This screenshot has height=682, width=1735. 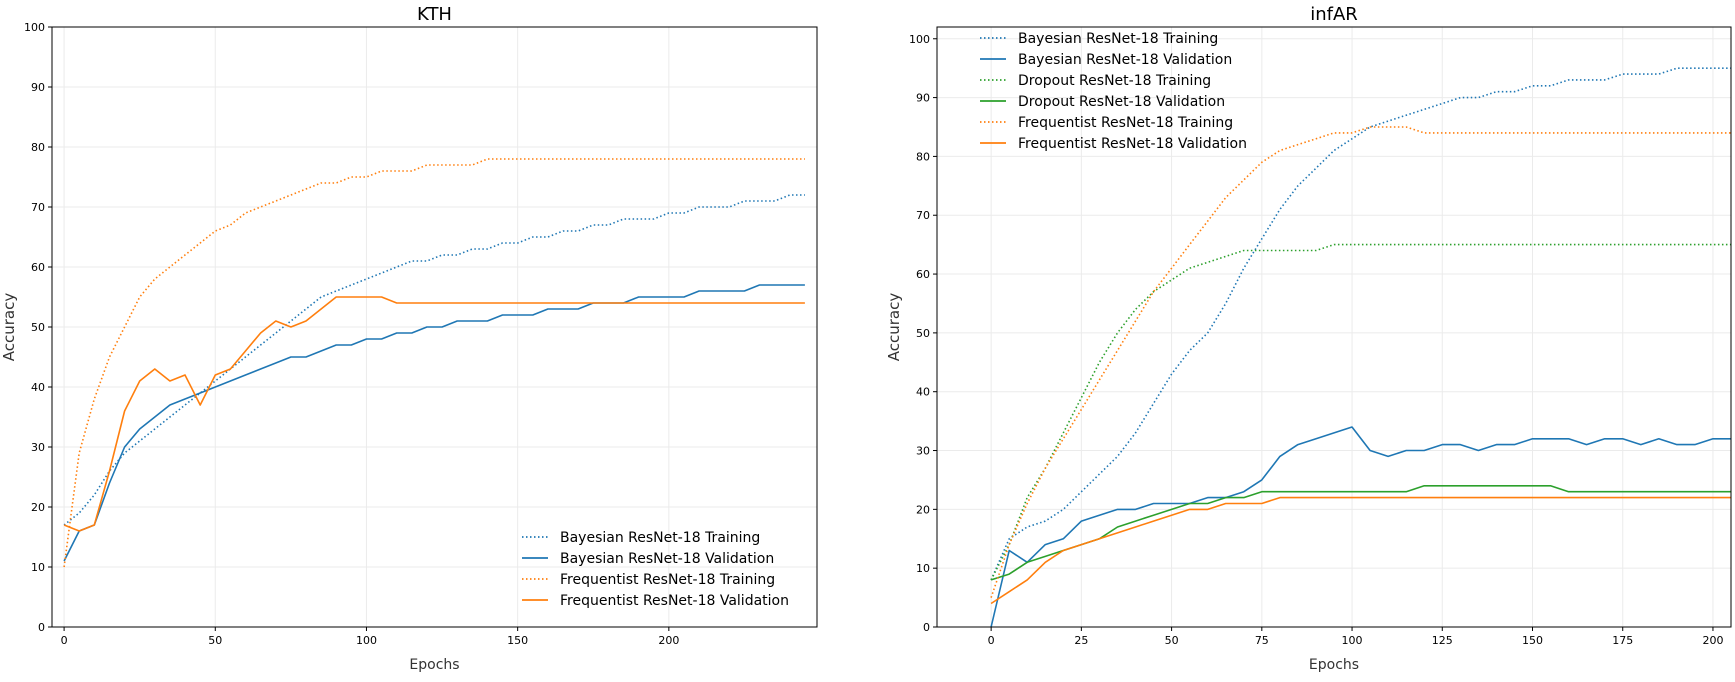 What do you see at coordinates (1114, 81) in the screenshot?
I see `legend-label: Dropout ResNet-18 Training` at bounding box center [1114, 81].